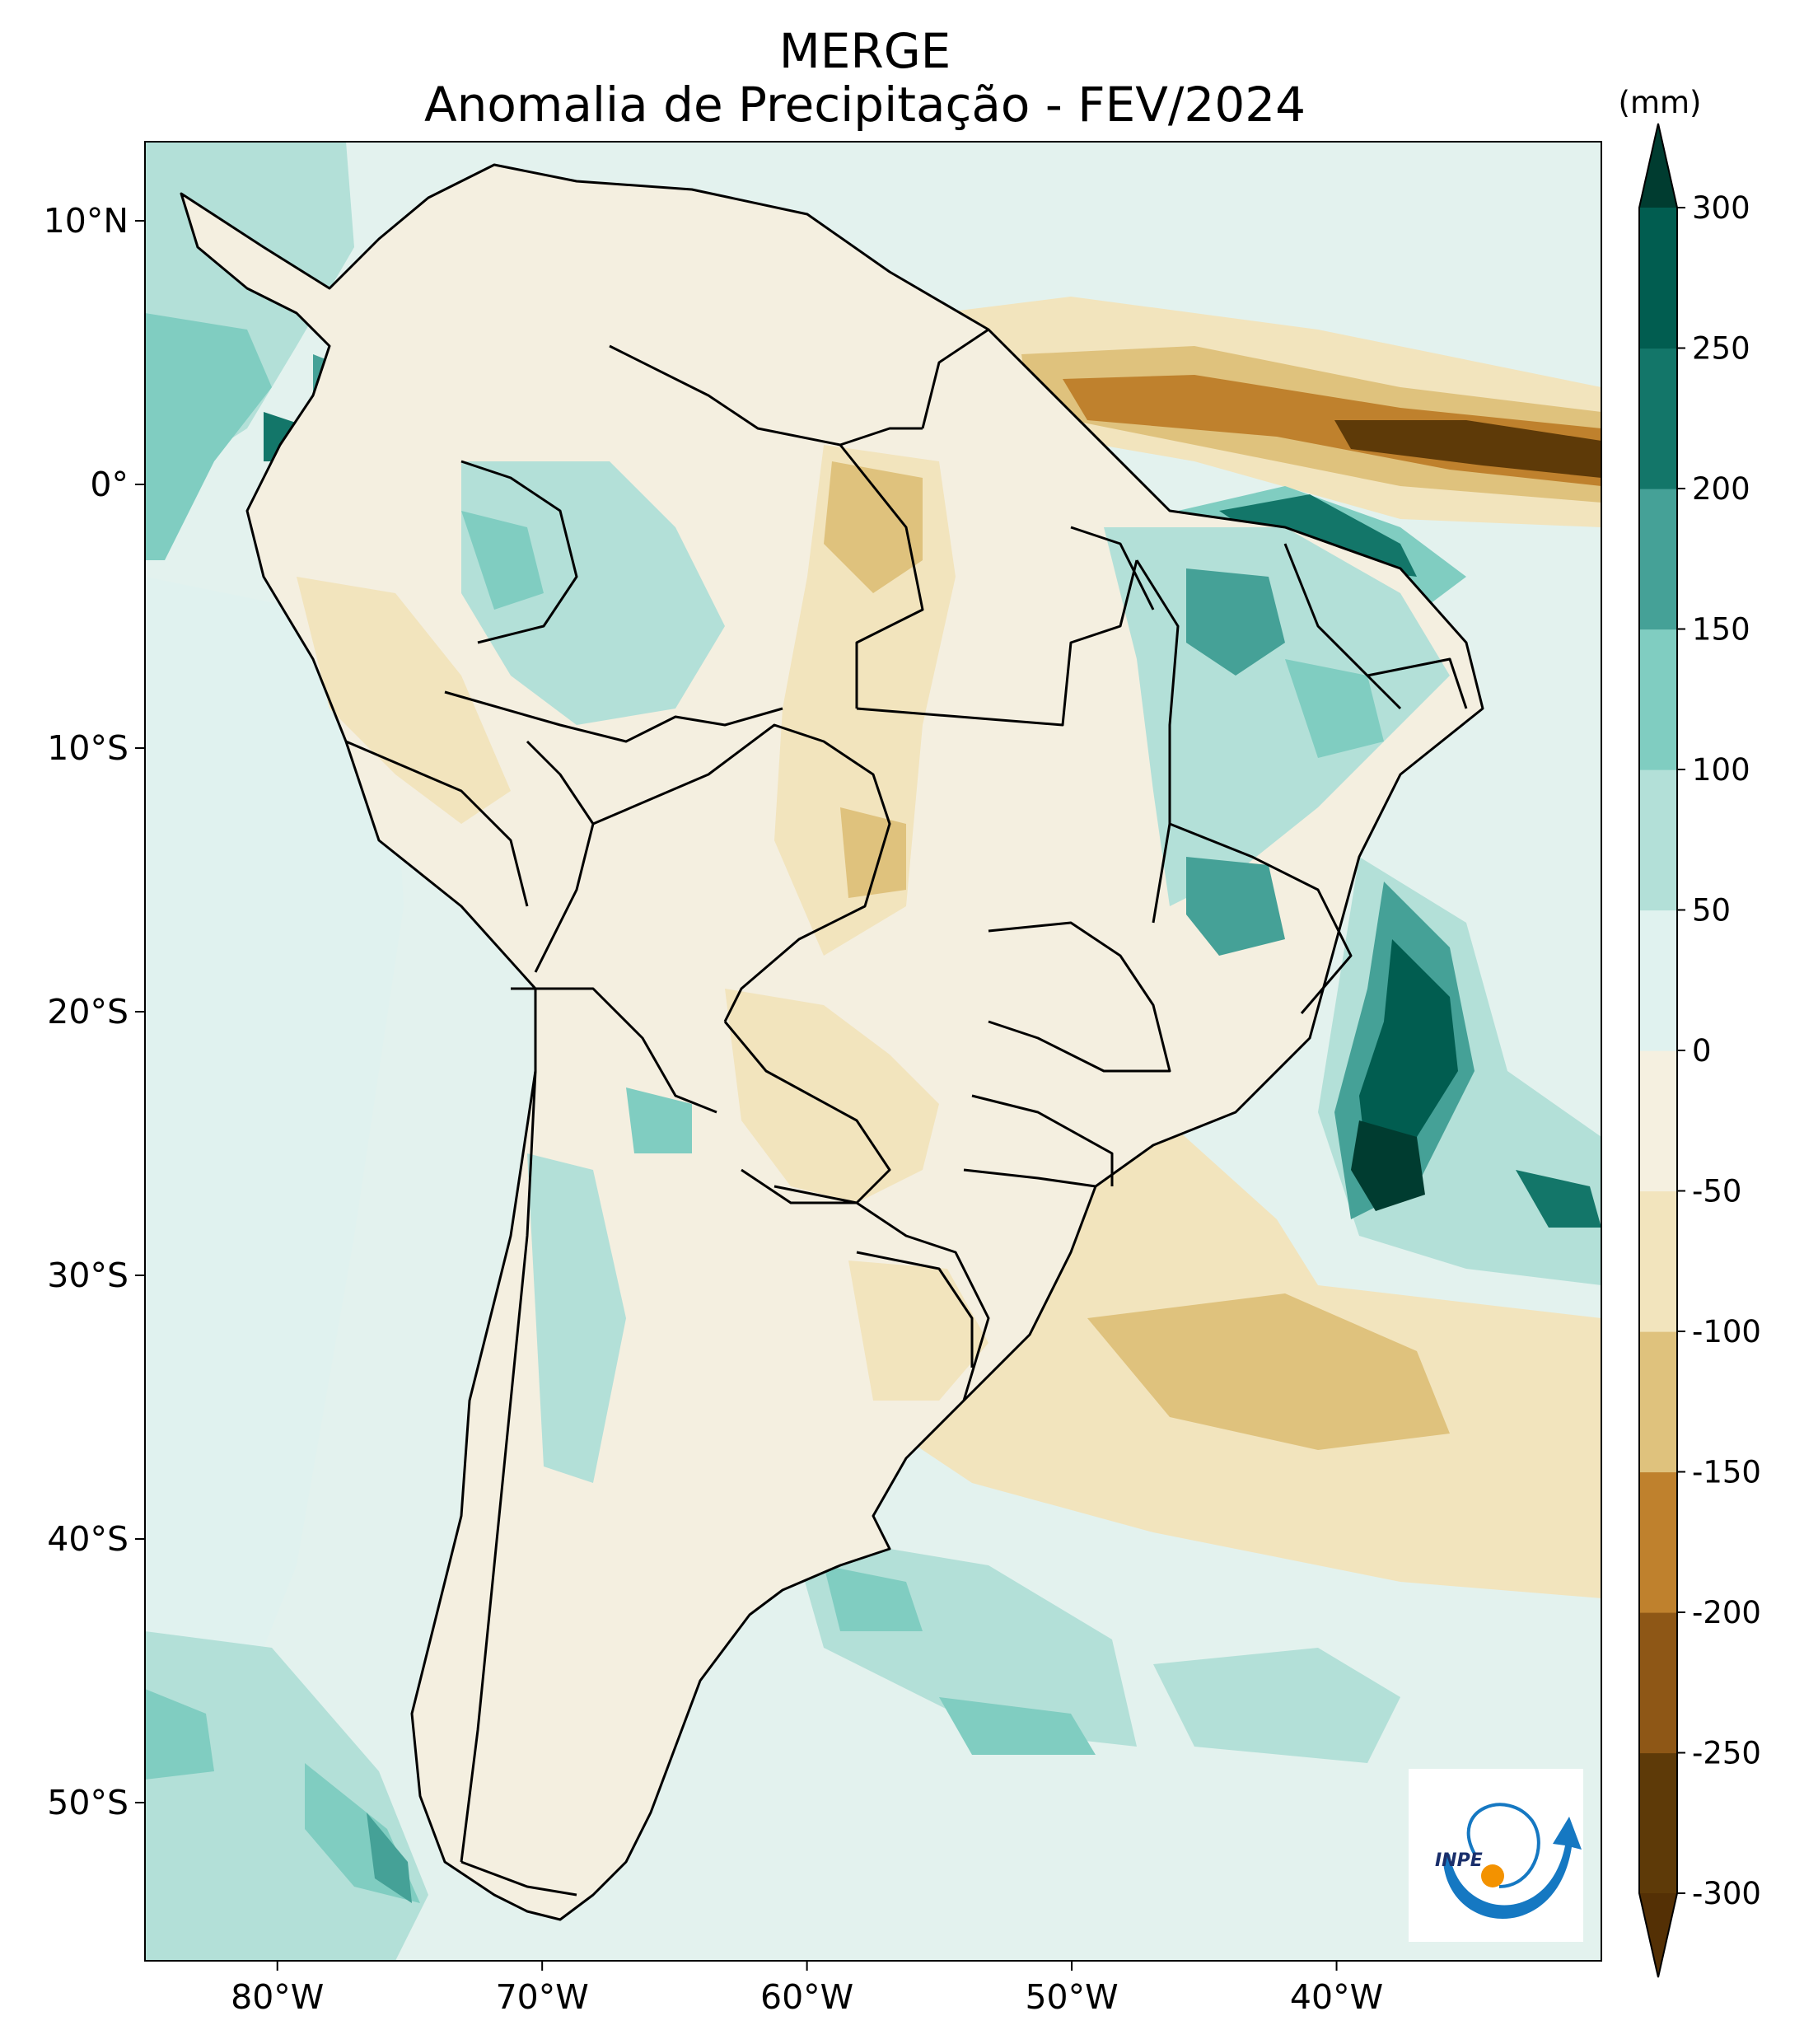 Image resolution: width=1804 pixels, height=2044 pixels. What do you see at coordinates (88, 1275) in the screenshot?
I see `lat-tick-label: 30°S` at bounding box center [88, 1275].